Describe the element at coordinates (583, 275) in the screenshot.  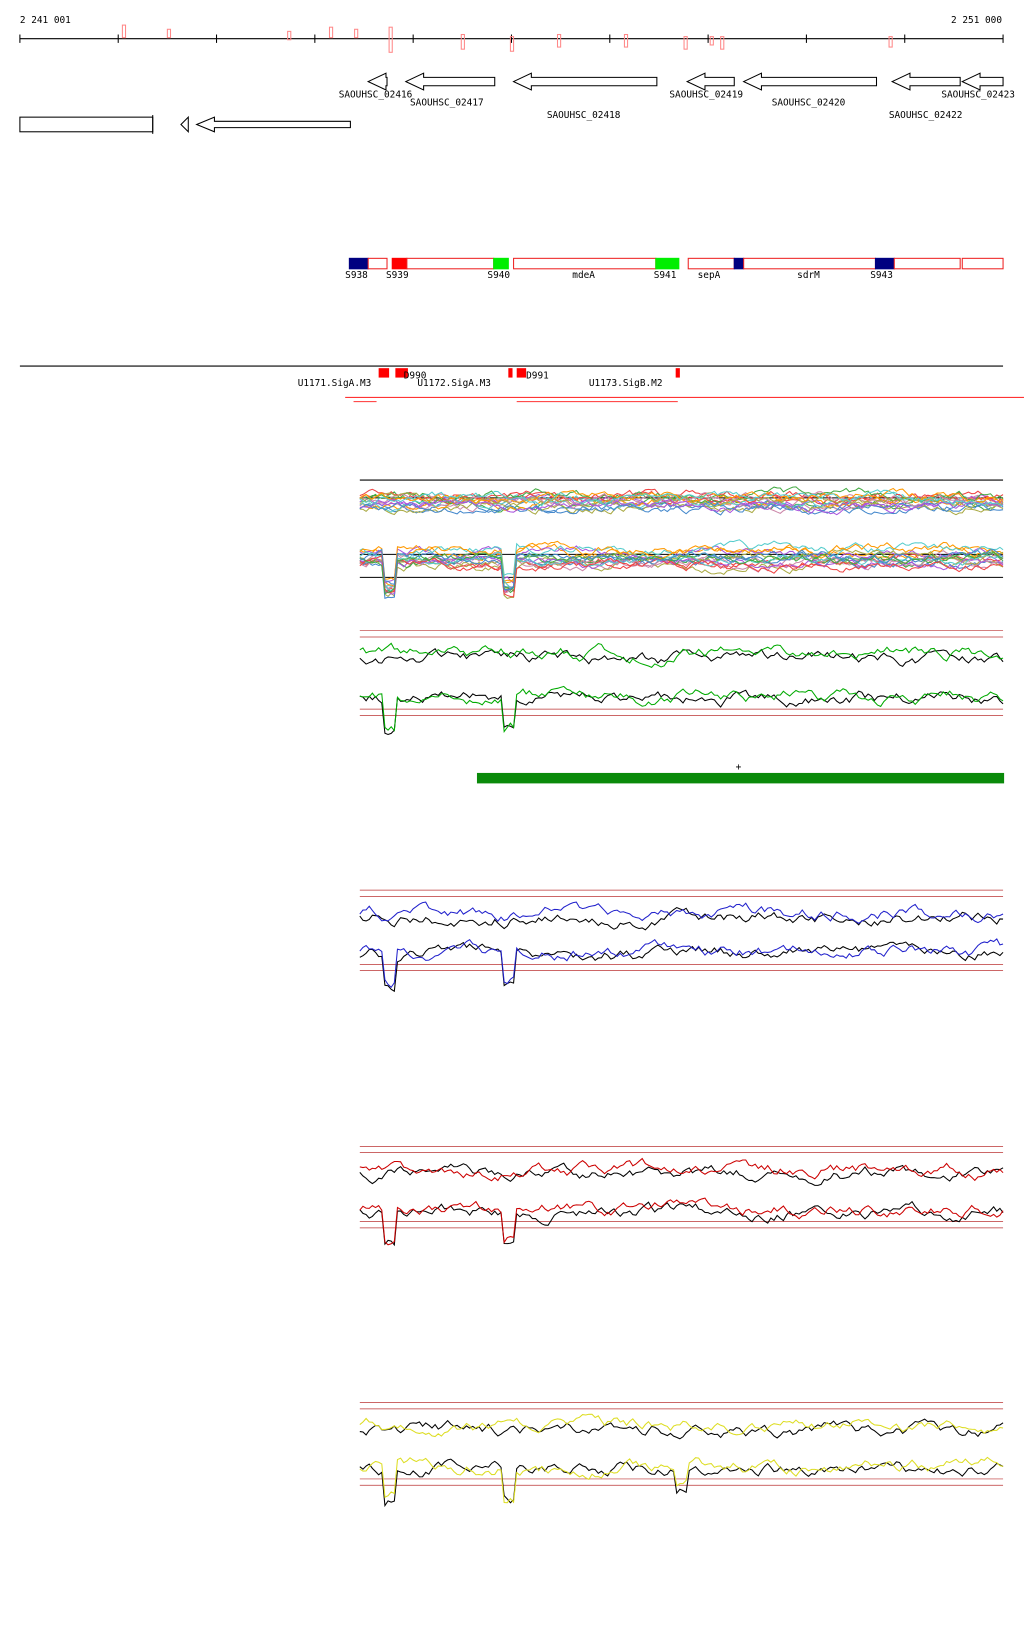
I see `feature-label: mdeA` at that location.